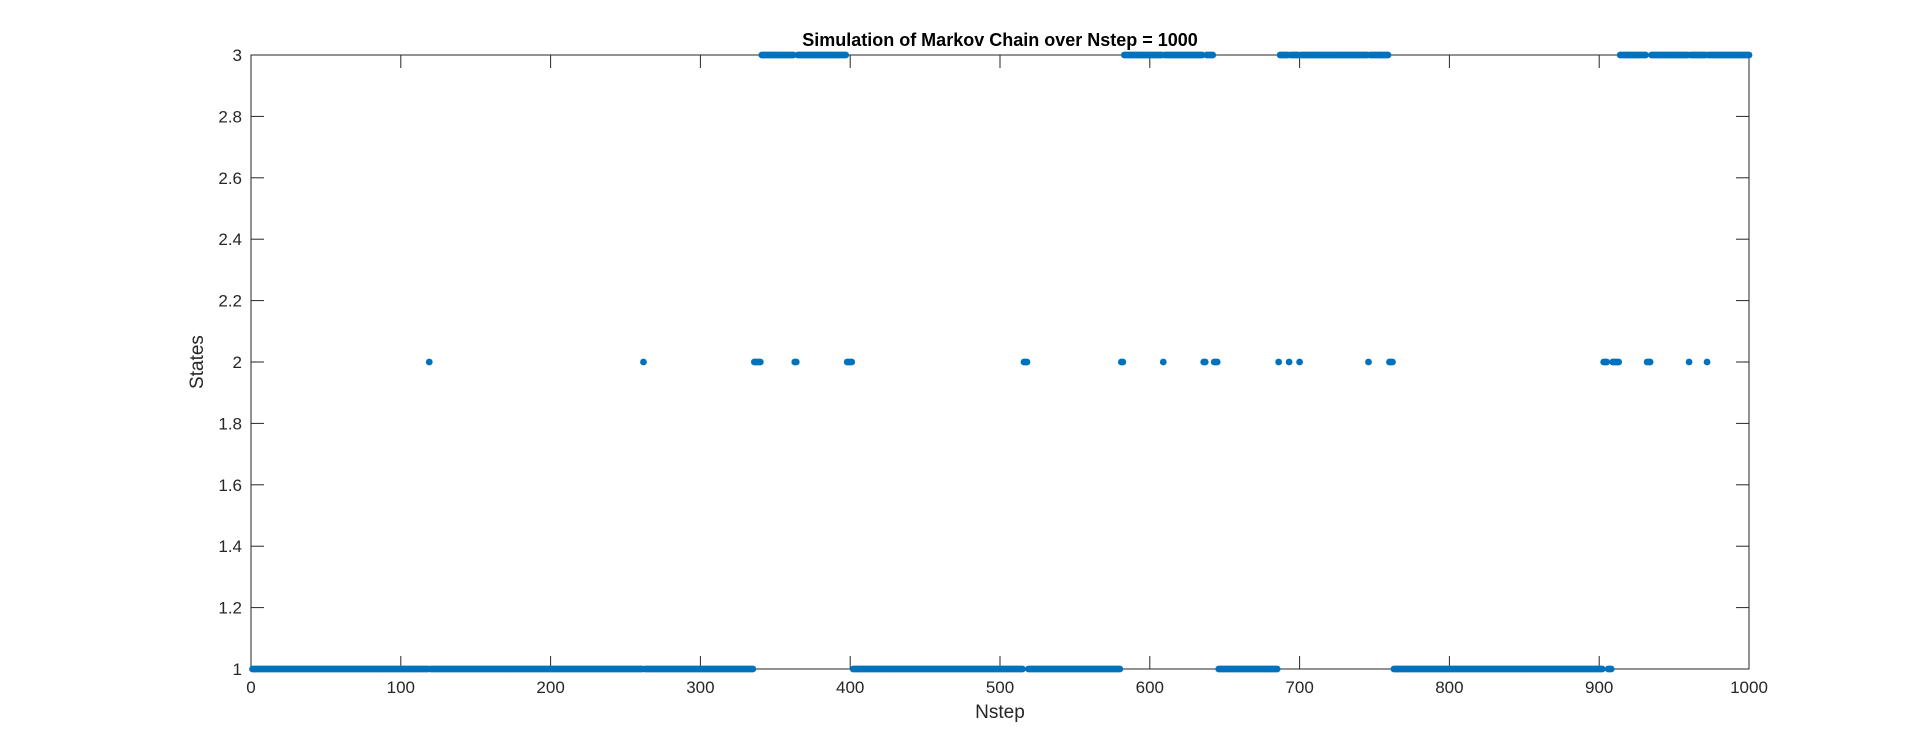 The height and width of the screenshot is (752, 1930). I want to click on y-tick-label: 1.2, so click(230, 608).